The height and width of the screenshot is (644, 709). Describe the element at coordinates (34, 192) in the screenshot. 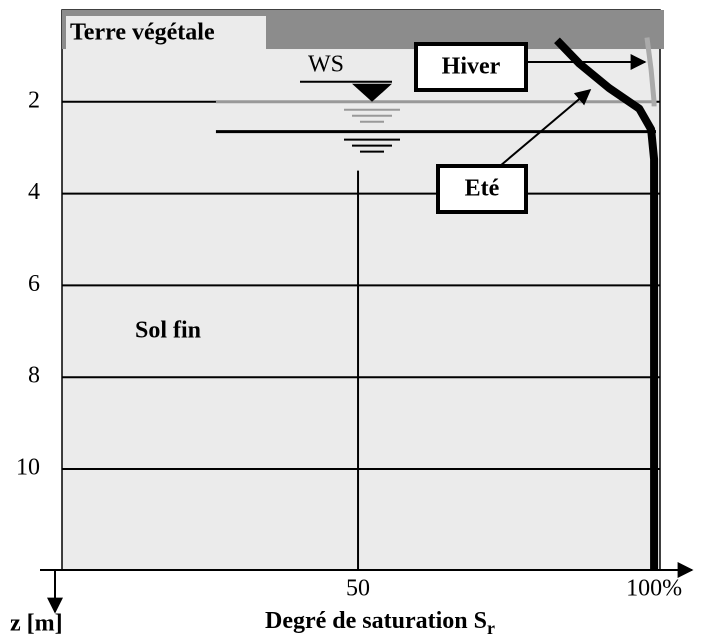

I see `y-tick-label: 4` at that location.